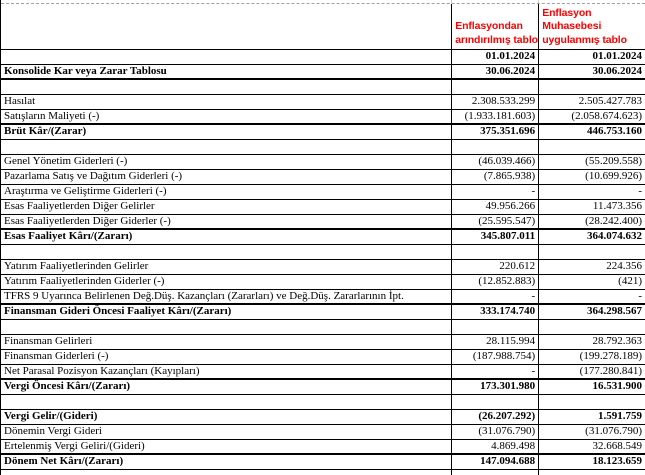 Image resolution: width=645 pixels, height=475 pixels. I want to click on value-cell-restated: 375.351.696, so click(496, 132).